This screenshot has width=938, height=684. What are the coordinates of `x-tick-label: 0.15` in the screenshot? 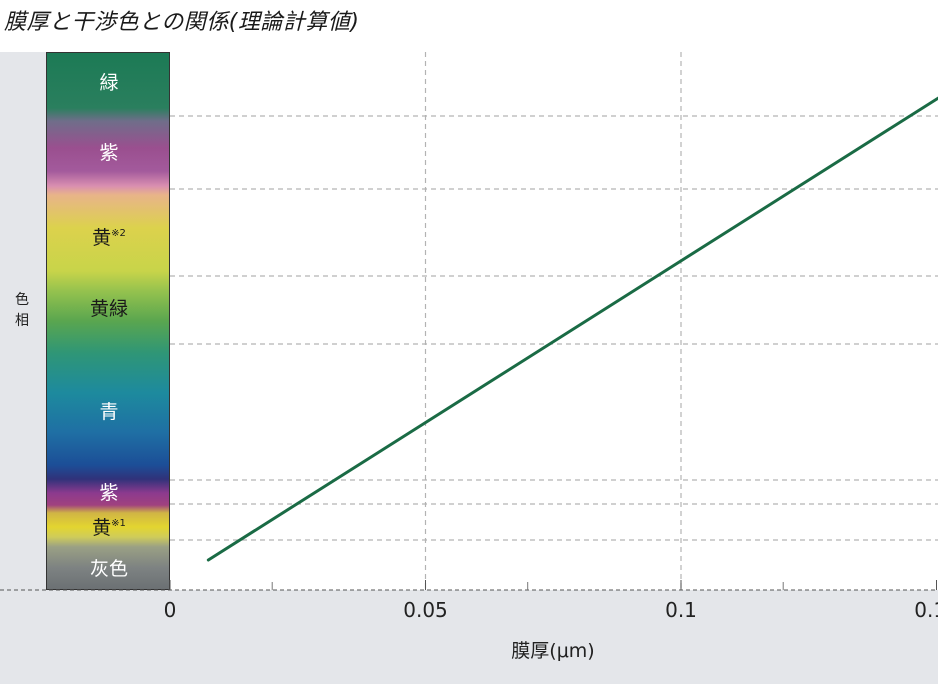 It's located at (926, 610).